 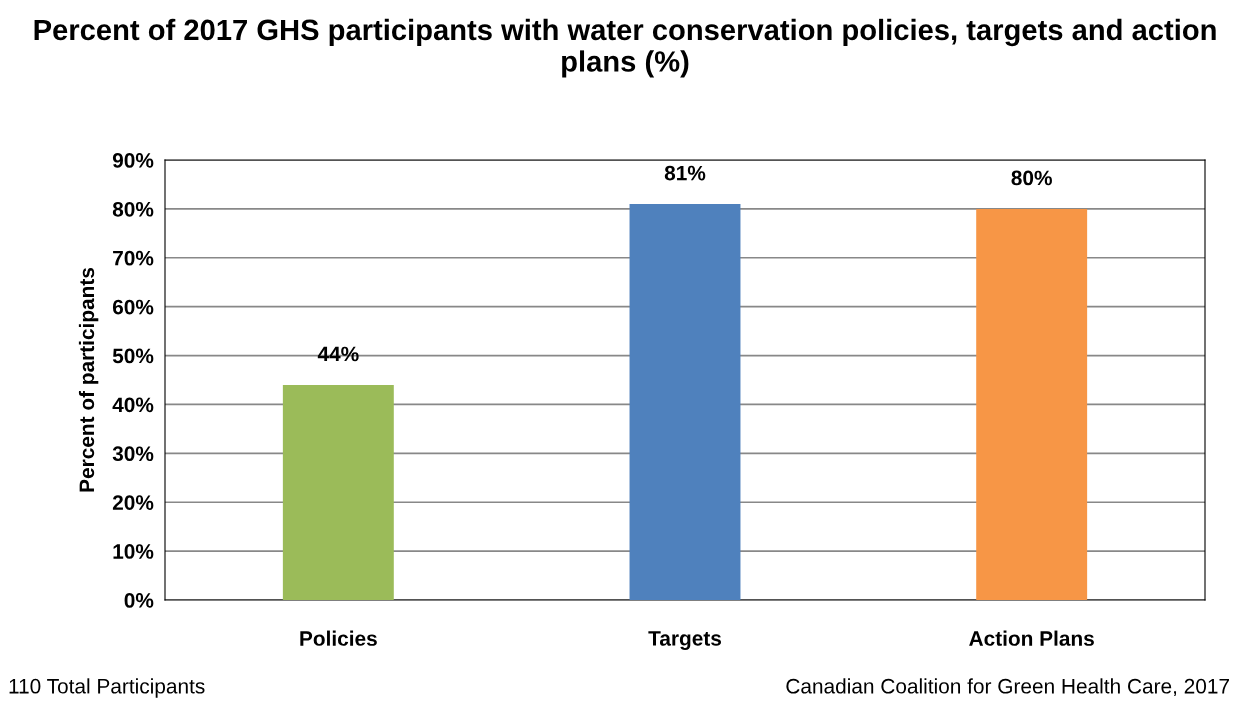 What do you see at coordinates (133, 502) in the screenshot?
I see `y-tick-label: 20%` at bounding box center [133, 502].